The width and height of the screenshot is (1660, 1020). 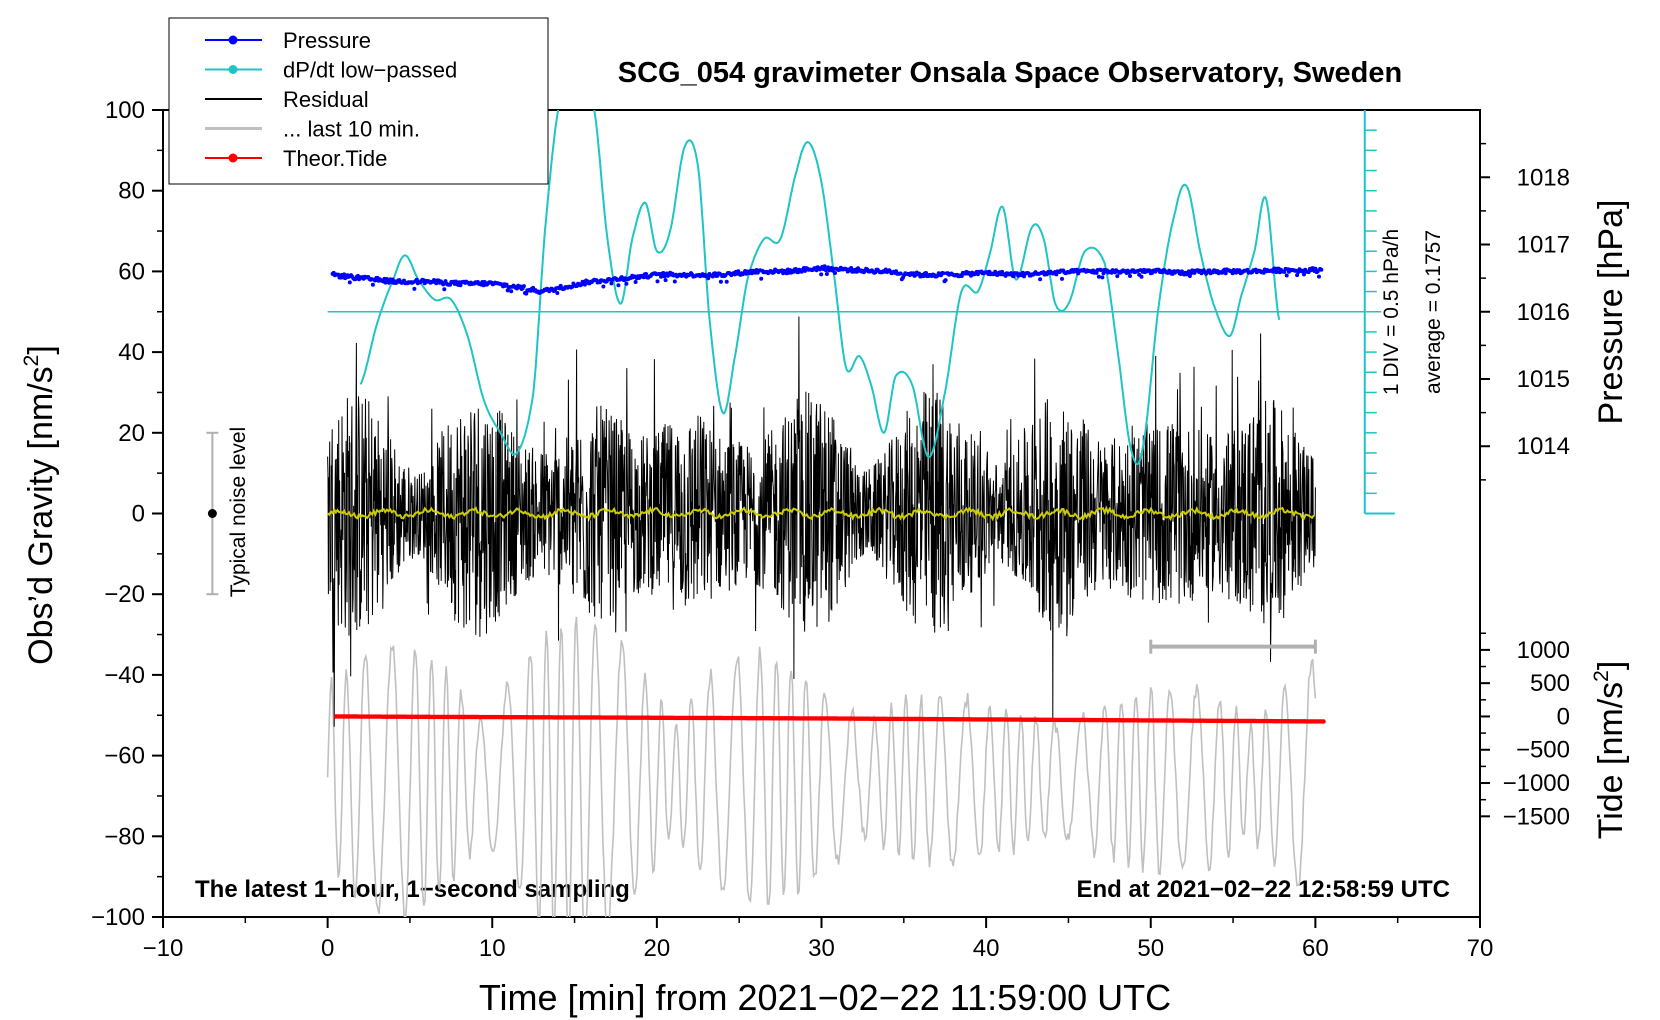 What do you see at coordinates (1315, 948) in the screenshot?
I see `x-tick-label: 60` at bounding box center [1315, 948].